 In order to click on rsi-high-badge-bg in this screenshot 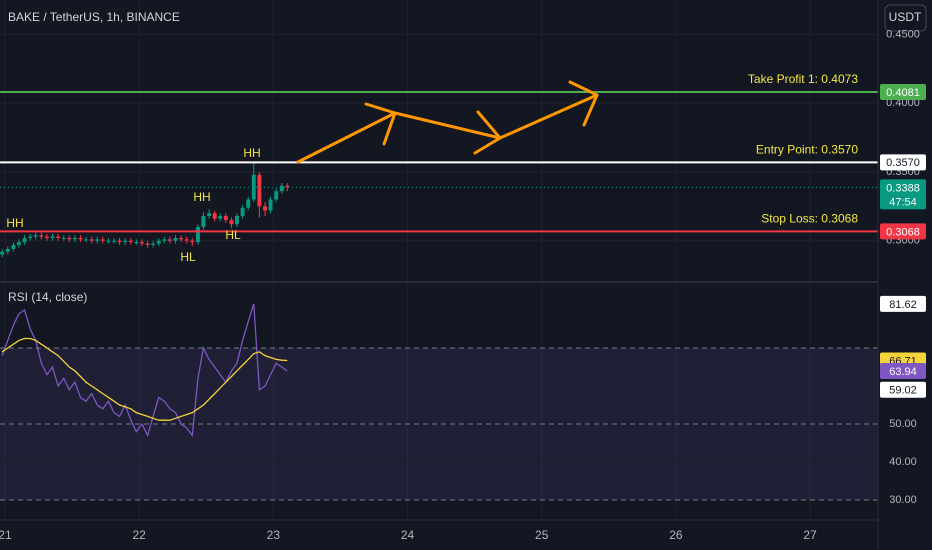, I will do `click(903, 303)`.